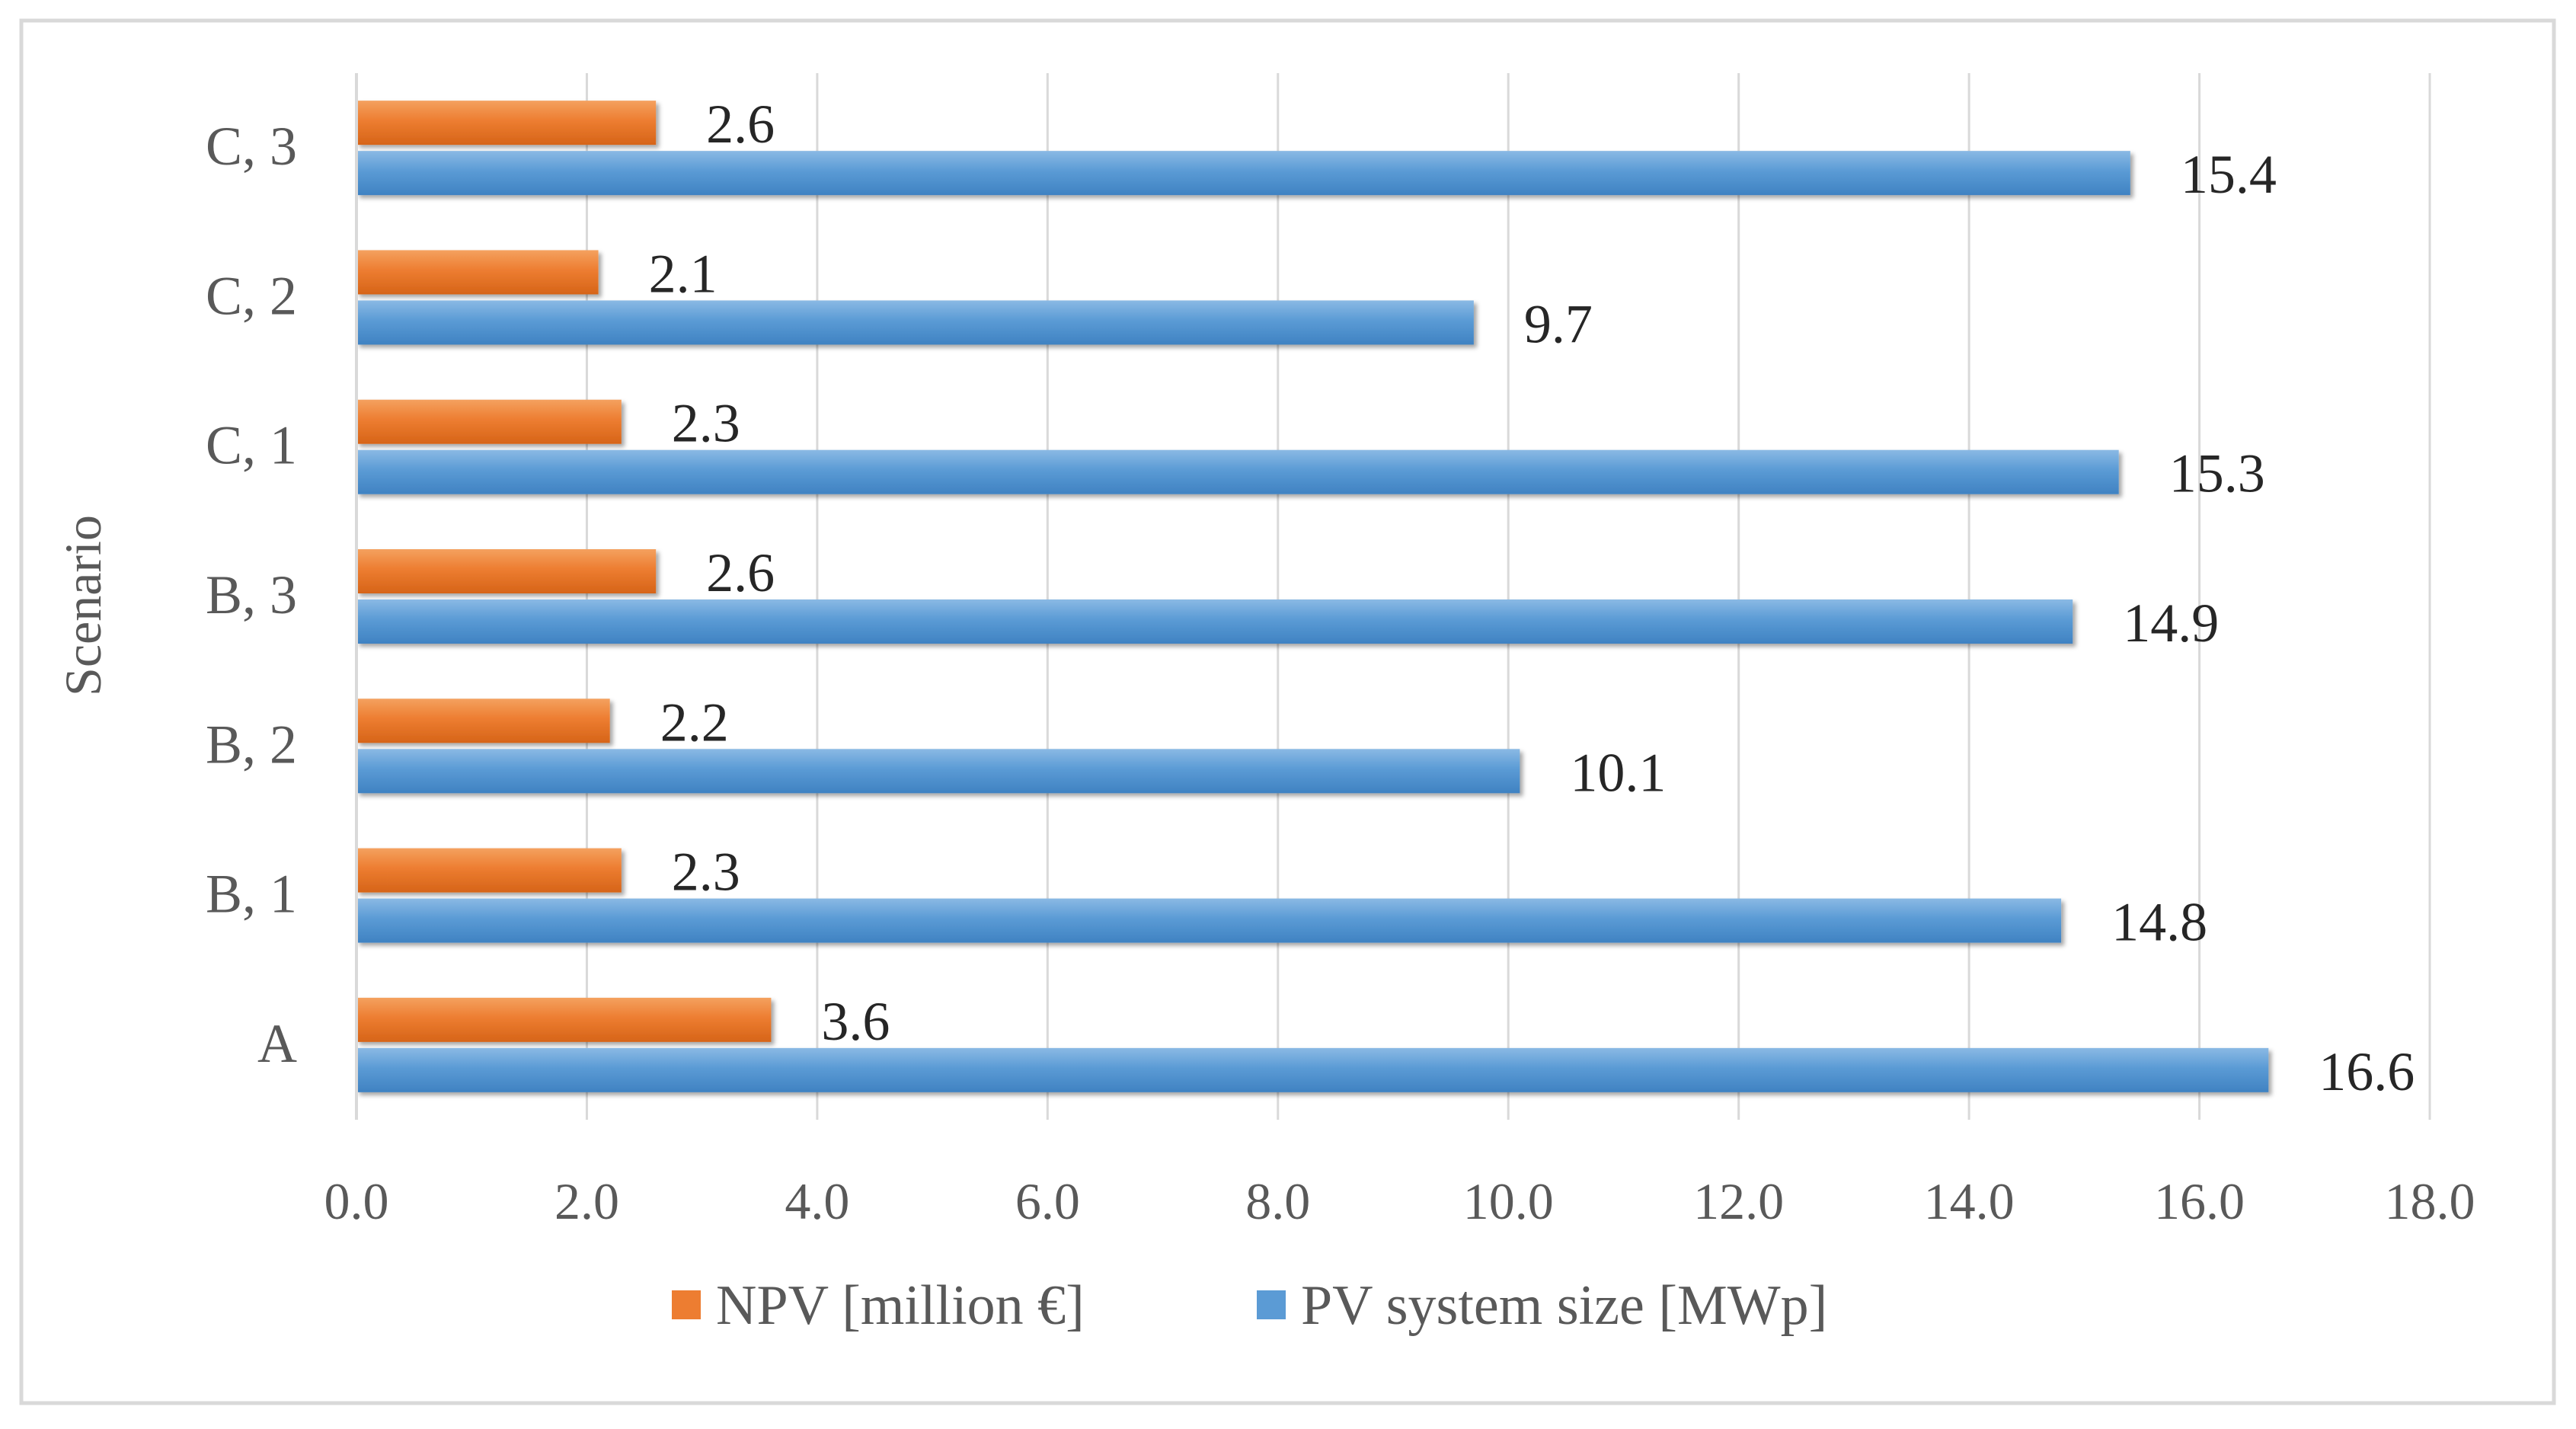 The width and height of the screenshot is (2576, 1429). Describe the element at coordinates (587, 1201) in the screenshot. I see `x-tick-label: 2.0` at that location.